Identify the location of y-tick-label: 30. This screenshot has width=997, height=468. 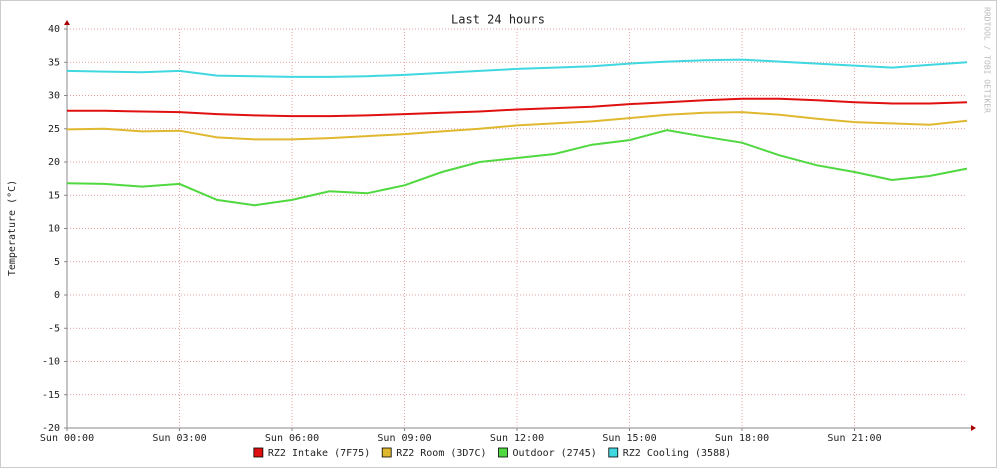
(54, 96).